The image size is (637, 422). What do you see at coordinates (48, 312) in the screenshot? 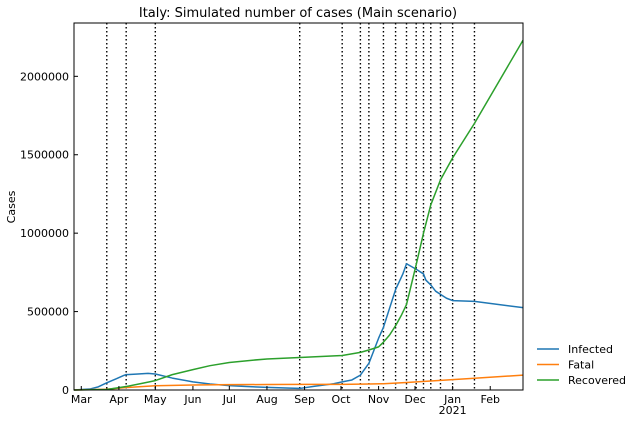
I see `y-tick-label: 500000` at bounding box center [48, 312].